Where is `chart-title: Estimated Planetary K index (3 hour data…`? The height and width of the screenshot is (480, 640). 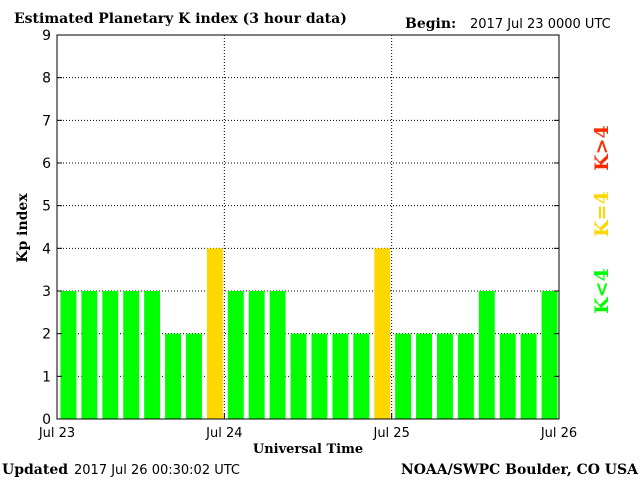
chart-title: Estimated Planetary K index (3 hour data… is located at coordinates (180, 19).